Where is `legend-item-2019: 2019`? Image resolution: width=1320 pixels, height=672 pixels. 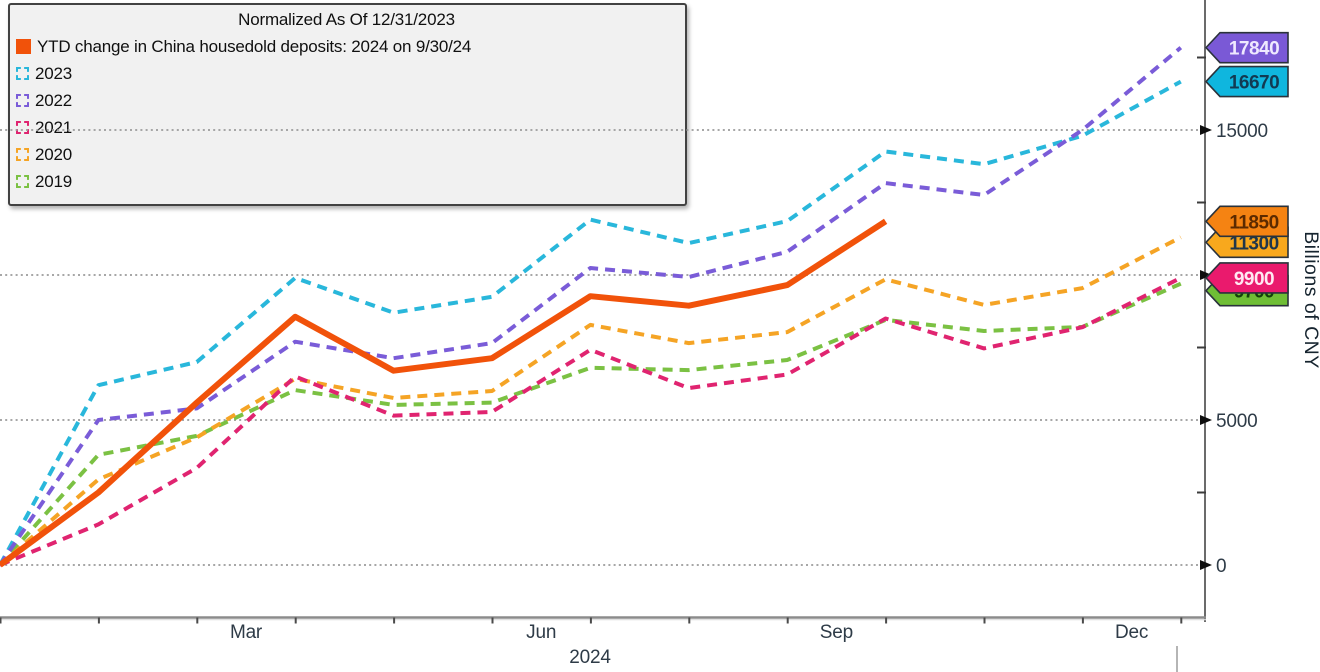 legend-item-2019: 2019 is located at coordinates (346, 181).